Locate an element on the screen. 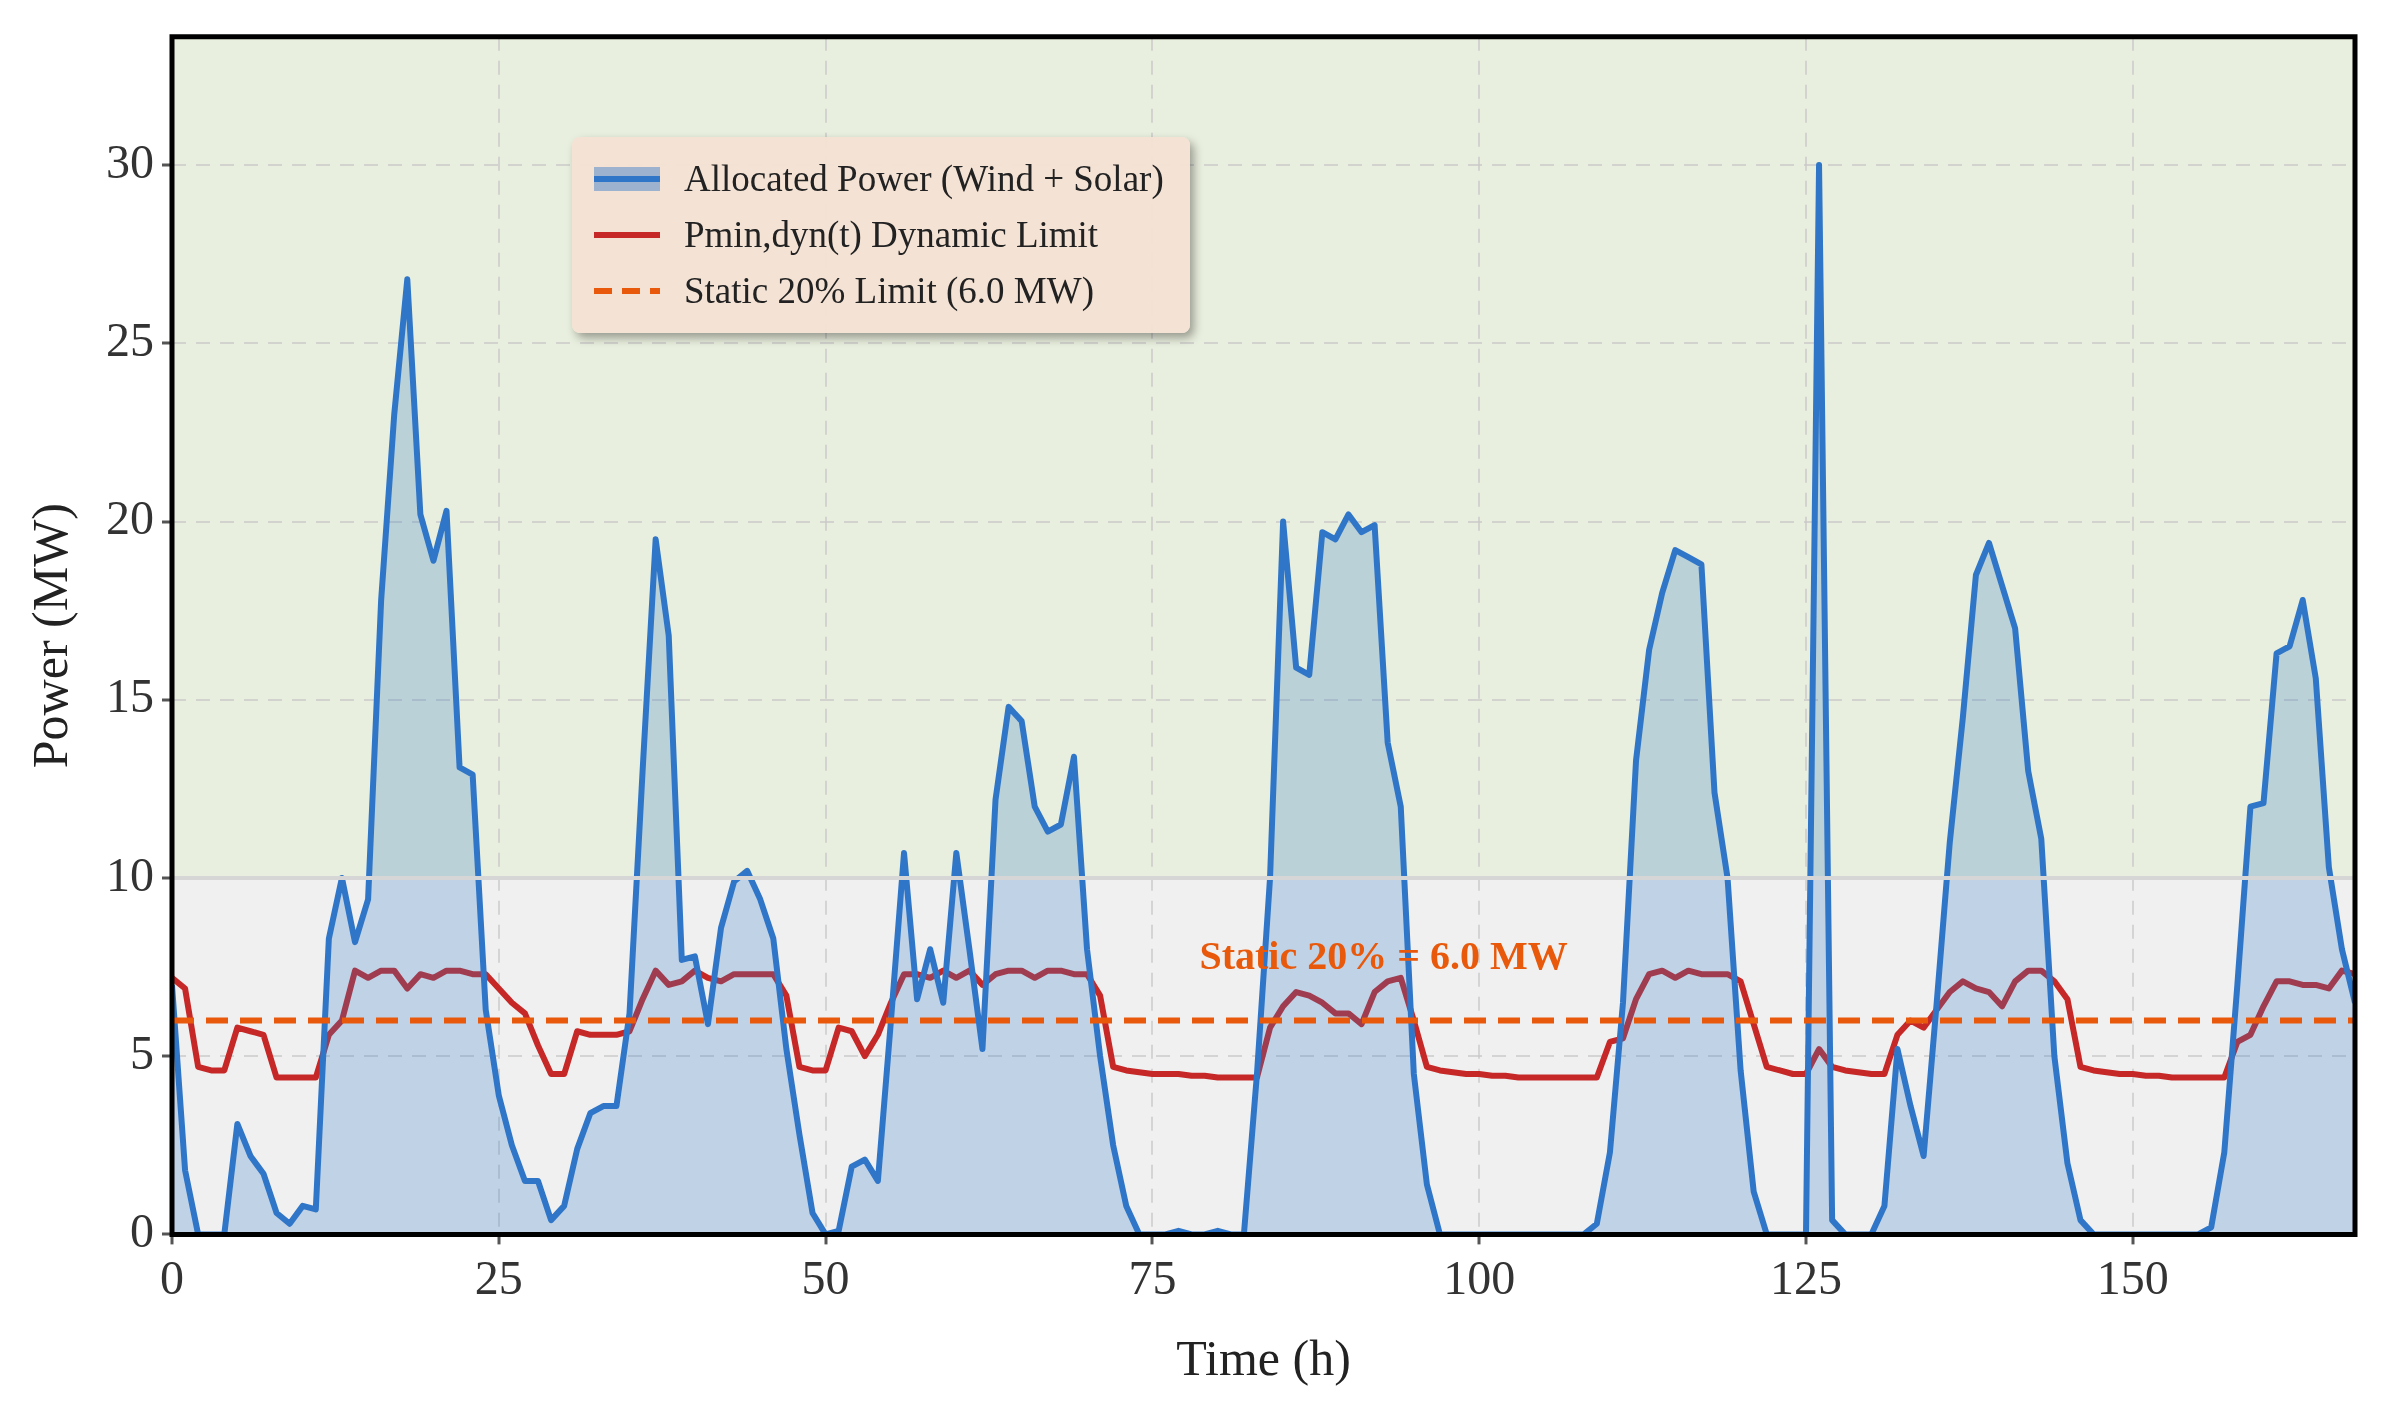 This screenshot has width=2383, height=1426. y-tick-label: 15 is located at coordinates (130, 696).